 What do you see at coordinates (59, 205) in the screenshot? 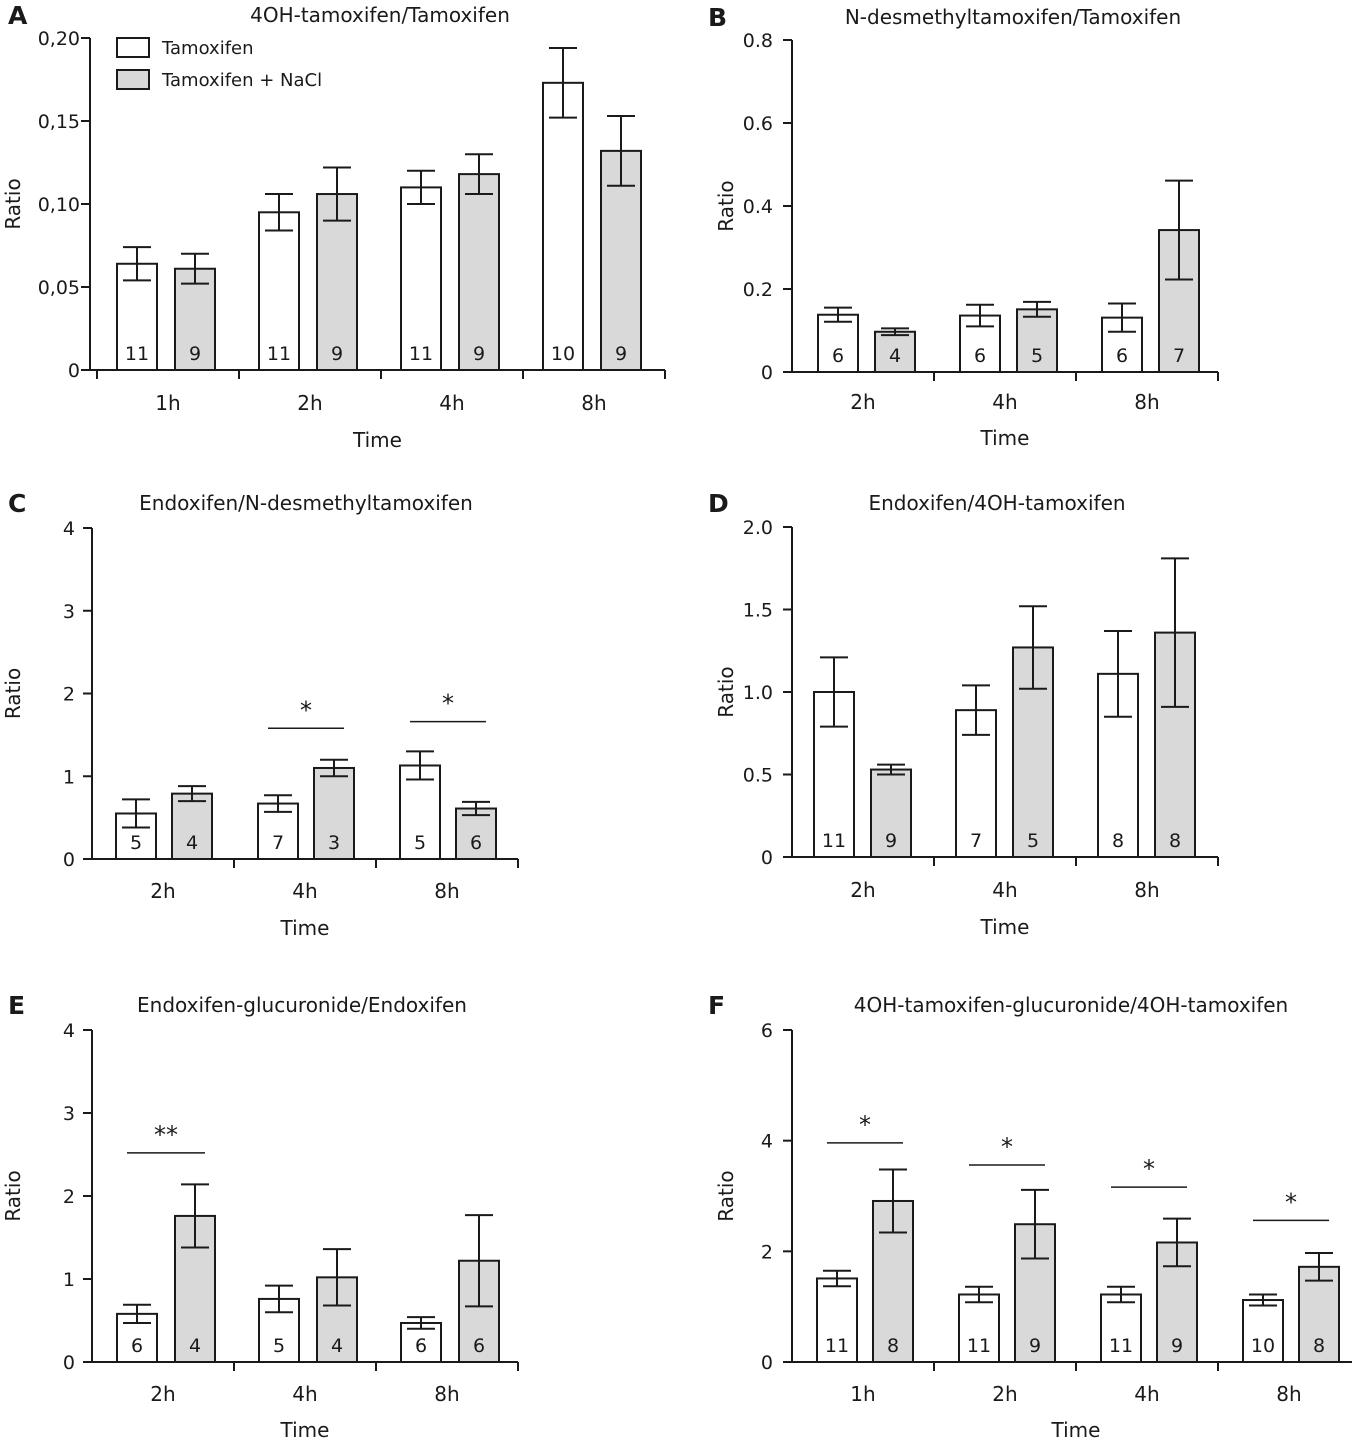
I see `y-tick-label: 0,10` at bounding box center [59, 205].